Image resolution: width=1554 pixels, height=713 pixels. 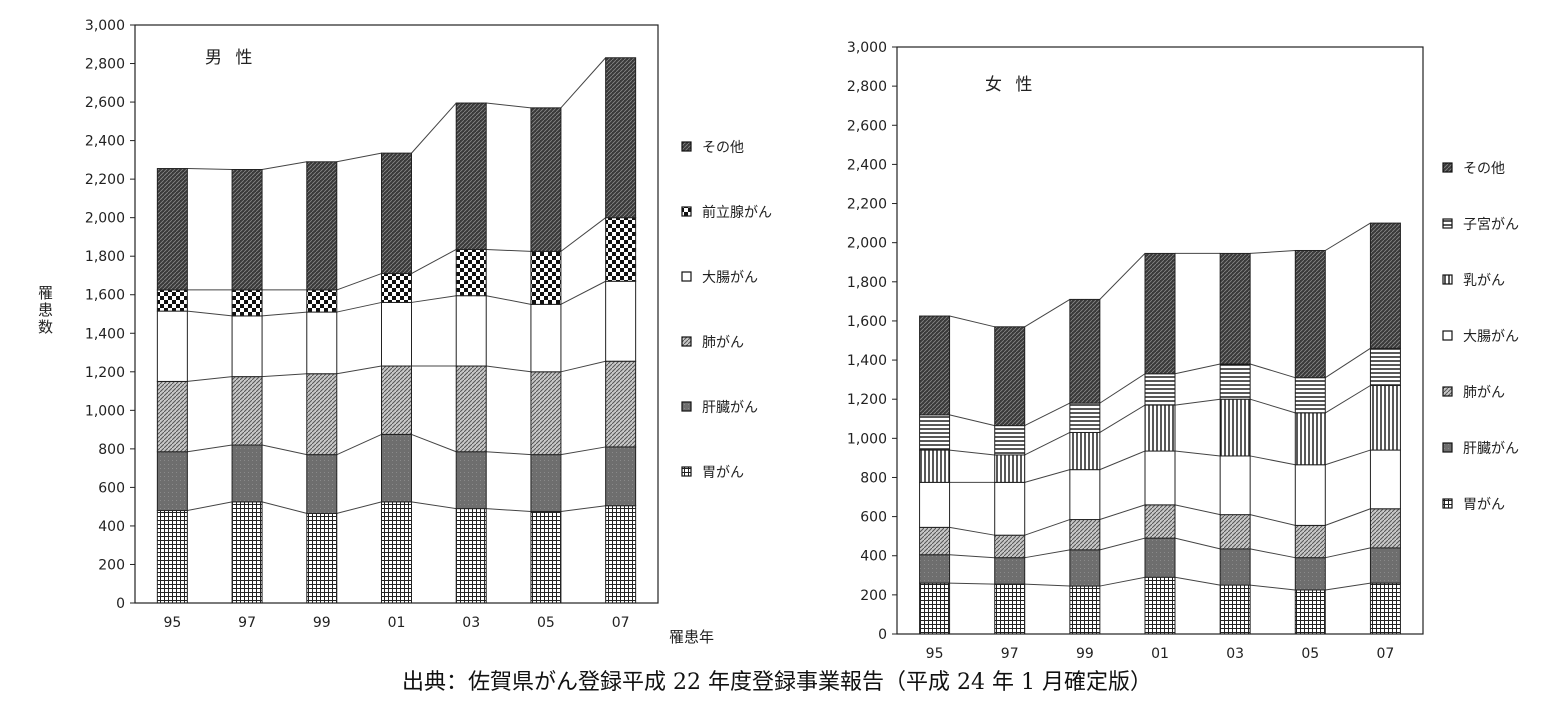 What do you see at coordinates (105, 180) in the screenshot?
I see `y-tick-label: 2,200` at bounding box center [105, 180].